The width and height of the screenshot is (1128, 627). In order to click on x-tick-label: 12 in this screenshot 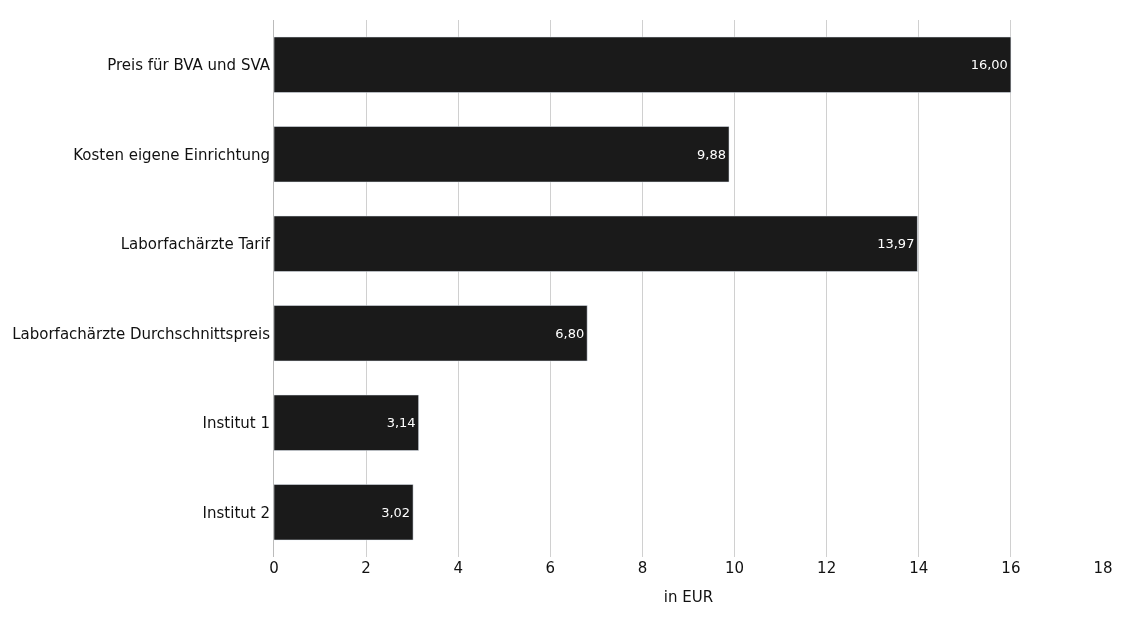, I will do `click(827, 568)`.